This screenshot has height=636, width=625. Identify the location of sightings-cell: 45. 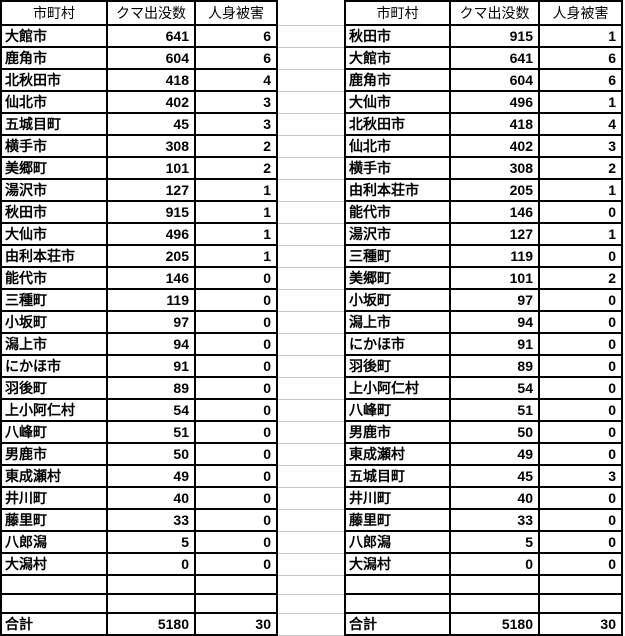
(494, 476).